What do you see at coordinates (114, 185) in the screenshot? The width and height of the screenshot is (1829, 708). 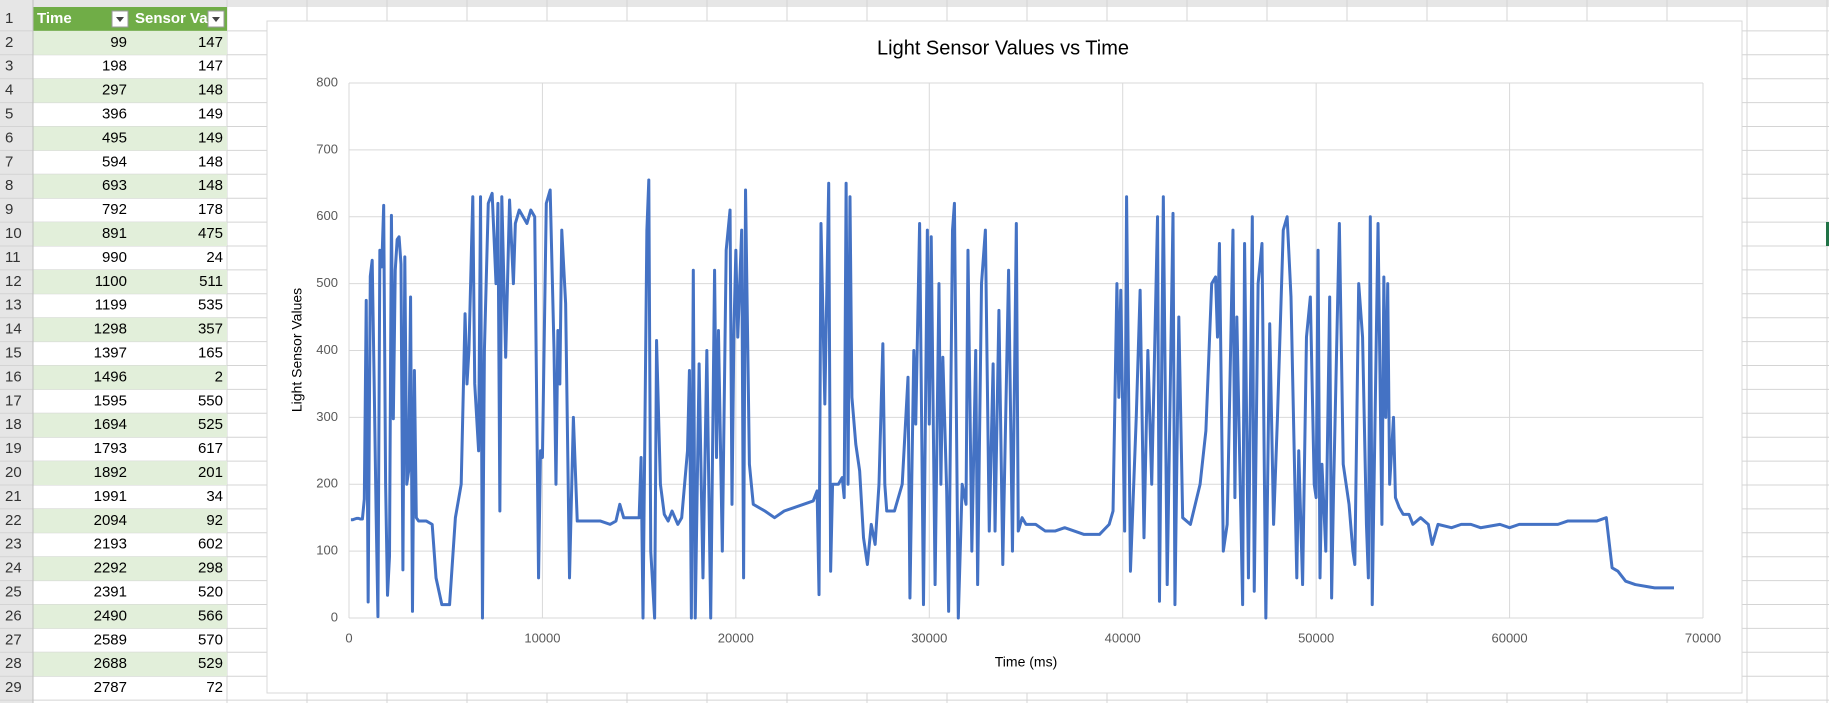 I see `cell-value: 693` at bounding box center [114, 185].